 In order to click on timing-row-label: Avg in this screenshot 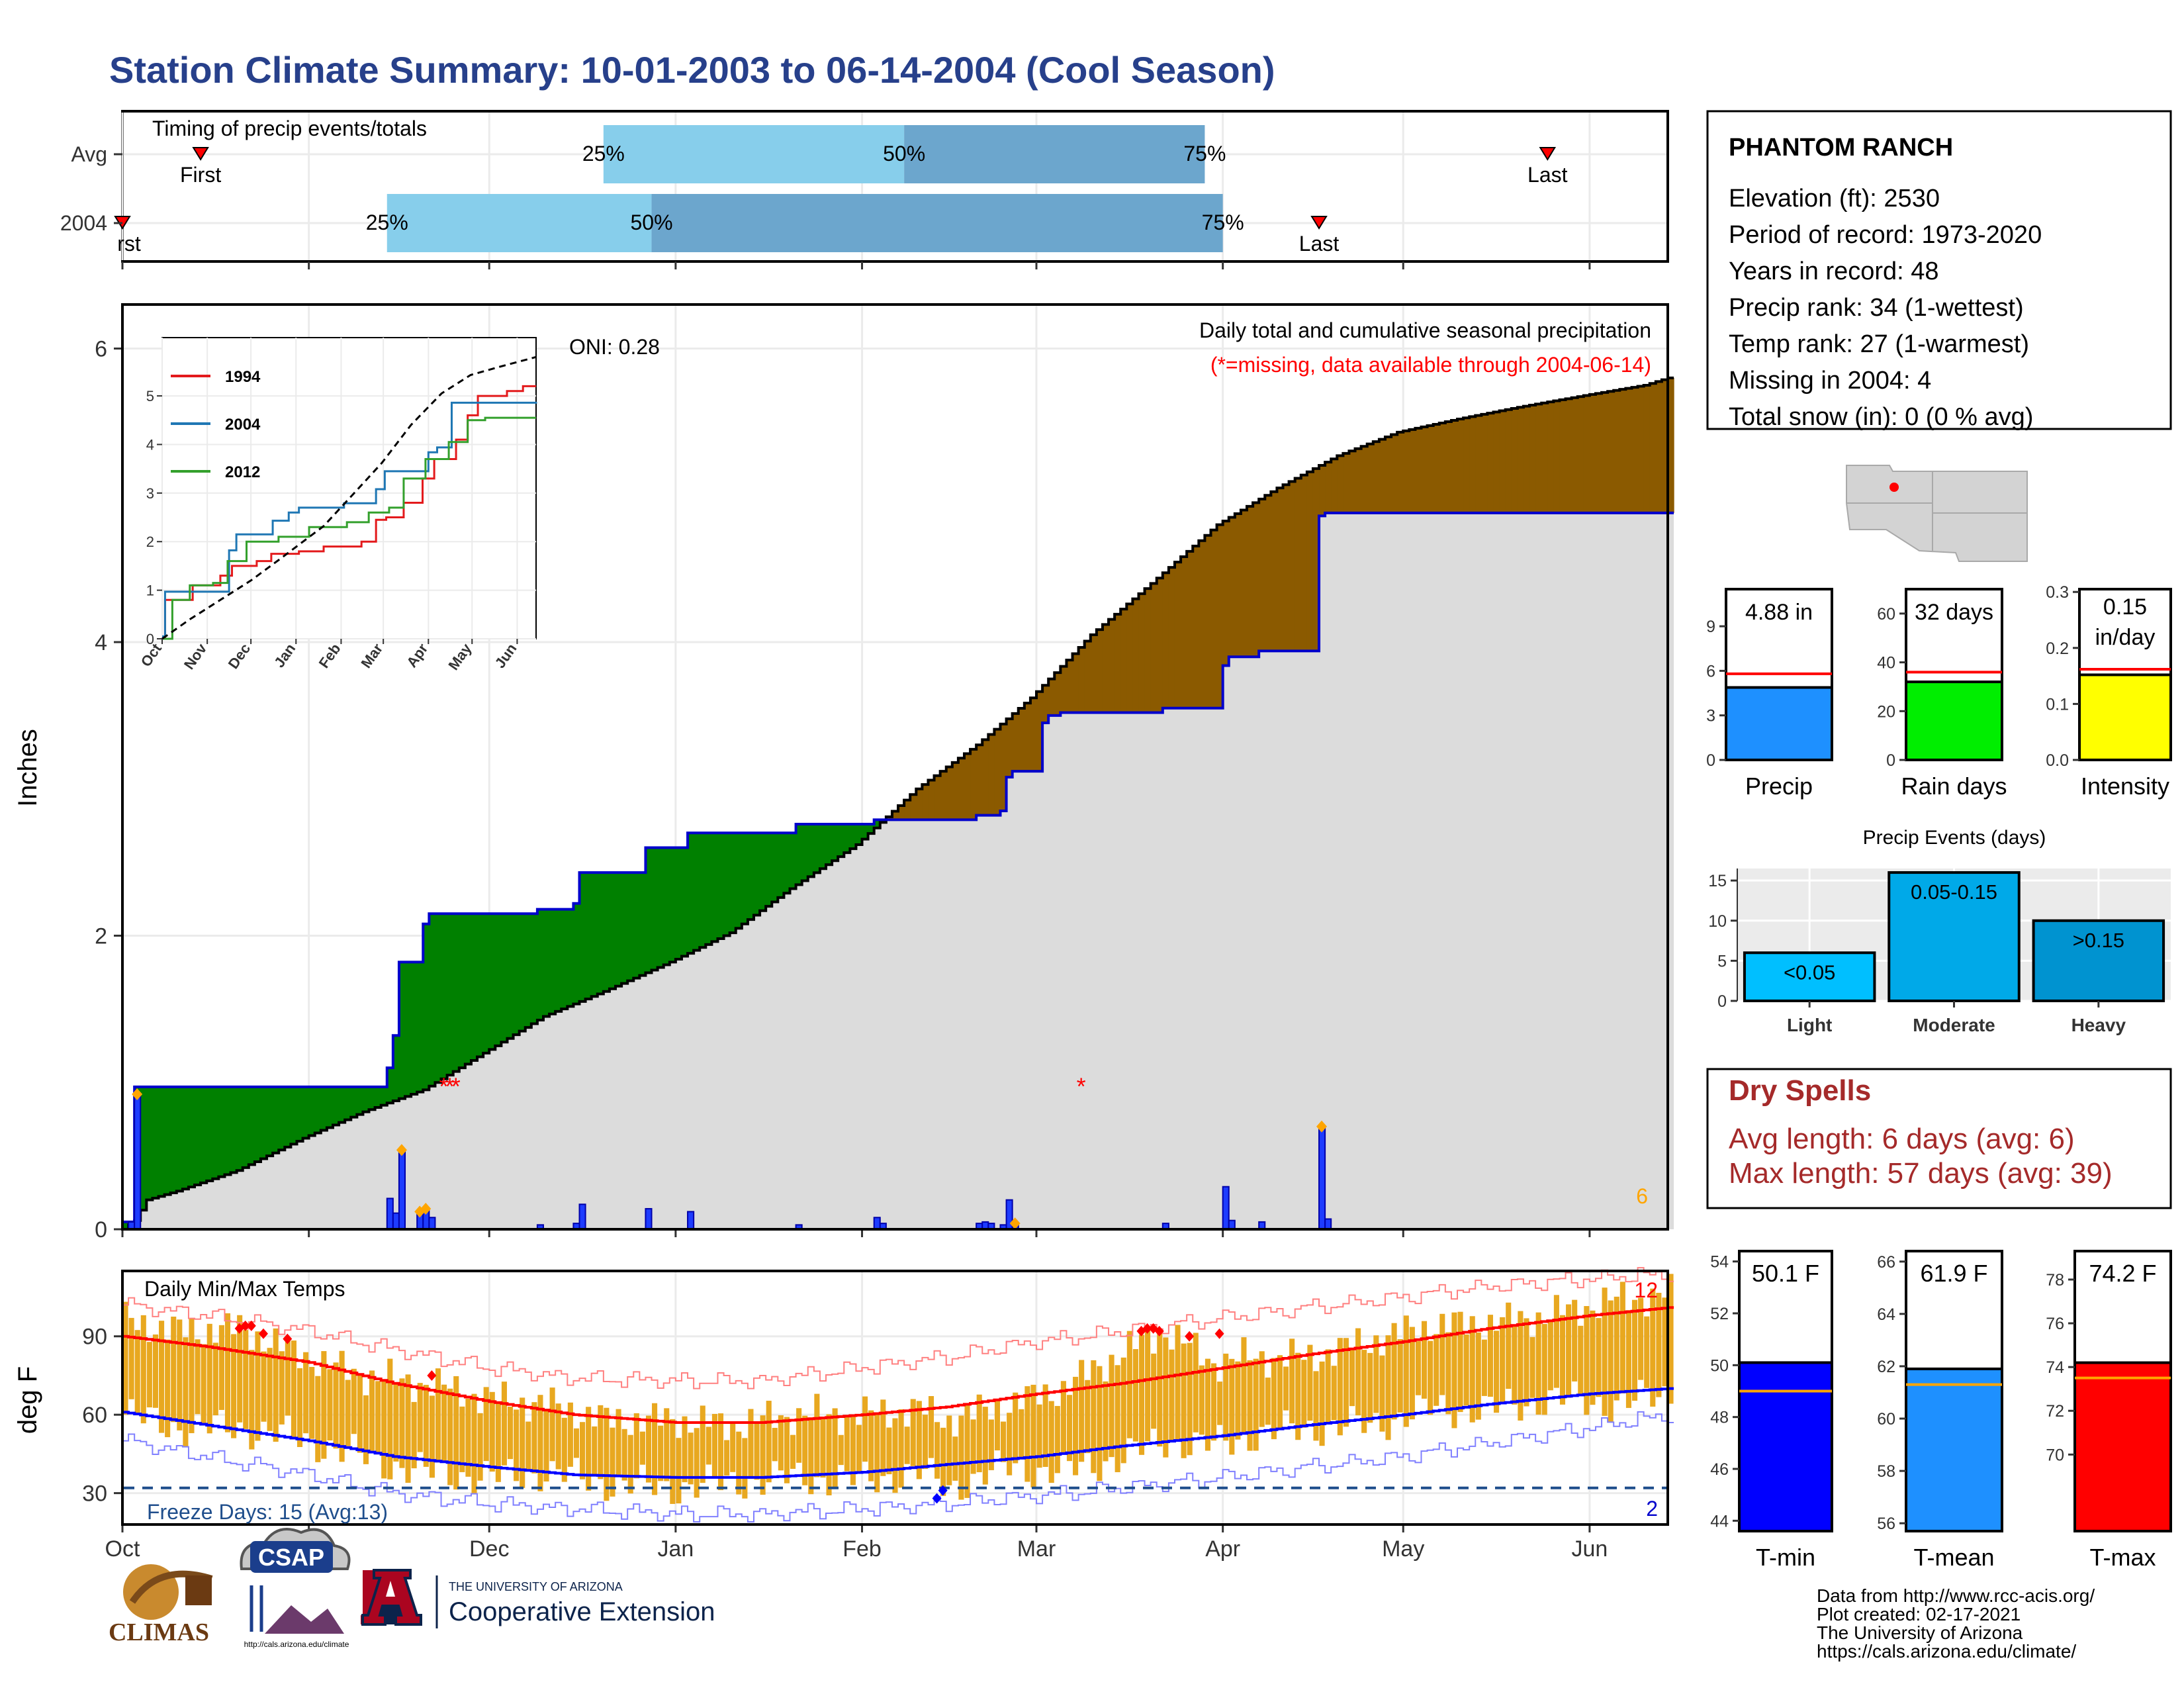, I will do `click(89, 154)`.